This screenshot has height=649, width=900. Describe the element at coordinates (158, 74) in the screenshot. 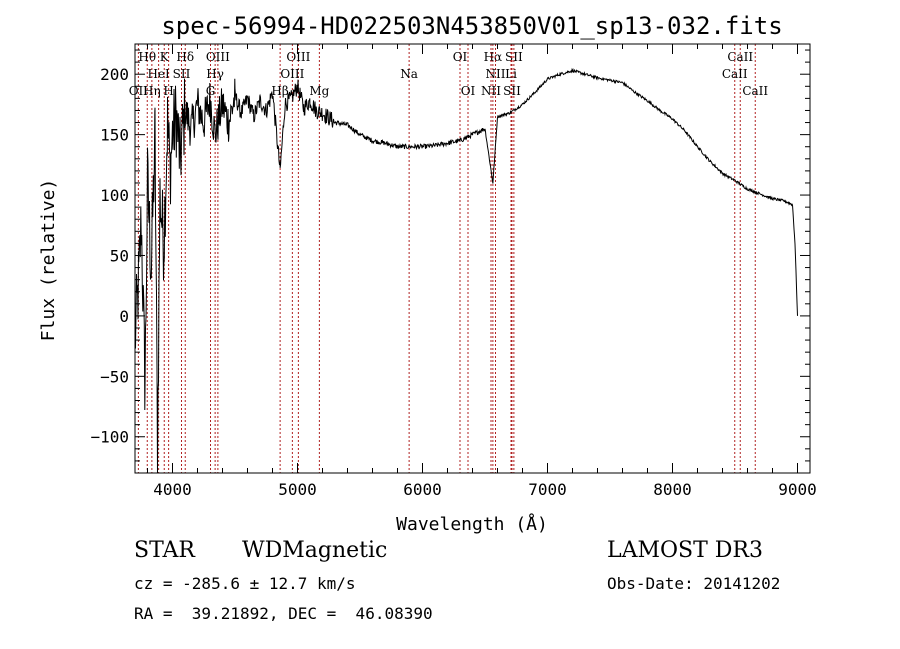

I see `line-marker-label: HeI` at that location.